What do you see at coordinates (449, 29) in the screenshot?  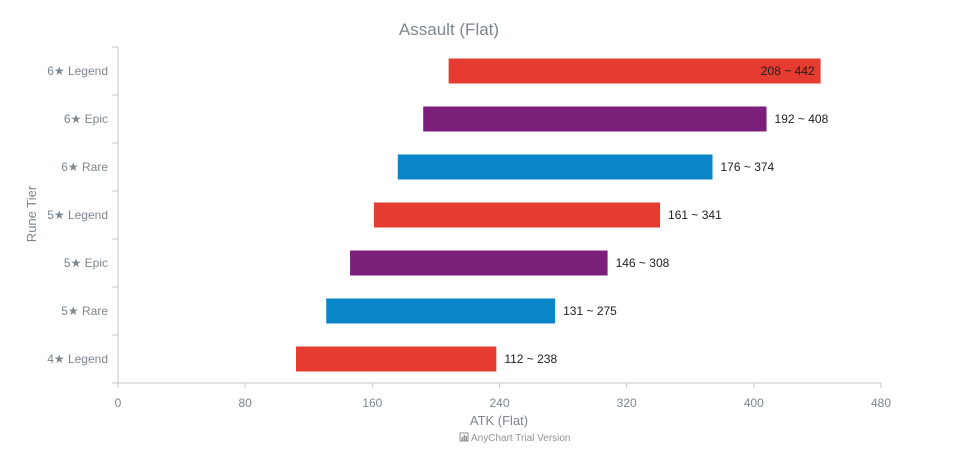 I see `chart-title: Assault (Flat)` at bounding box center [449, 29].